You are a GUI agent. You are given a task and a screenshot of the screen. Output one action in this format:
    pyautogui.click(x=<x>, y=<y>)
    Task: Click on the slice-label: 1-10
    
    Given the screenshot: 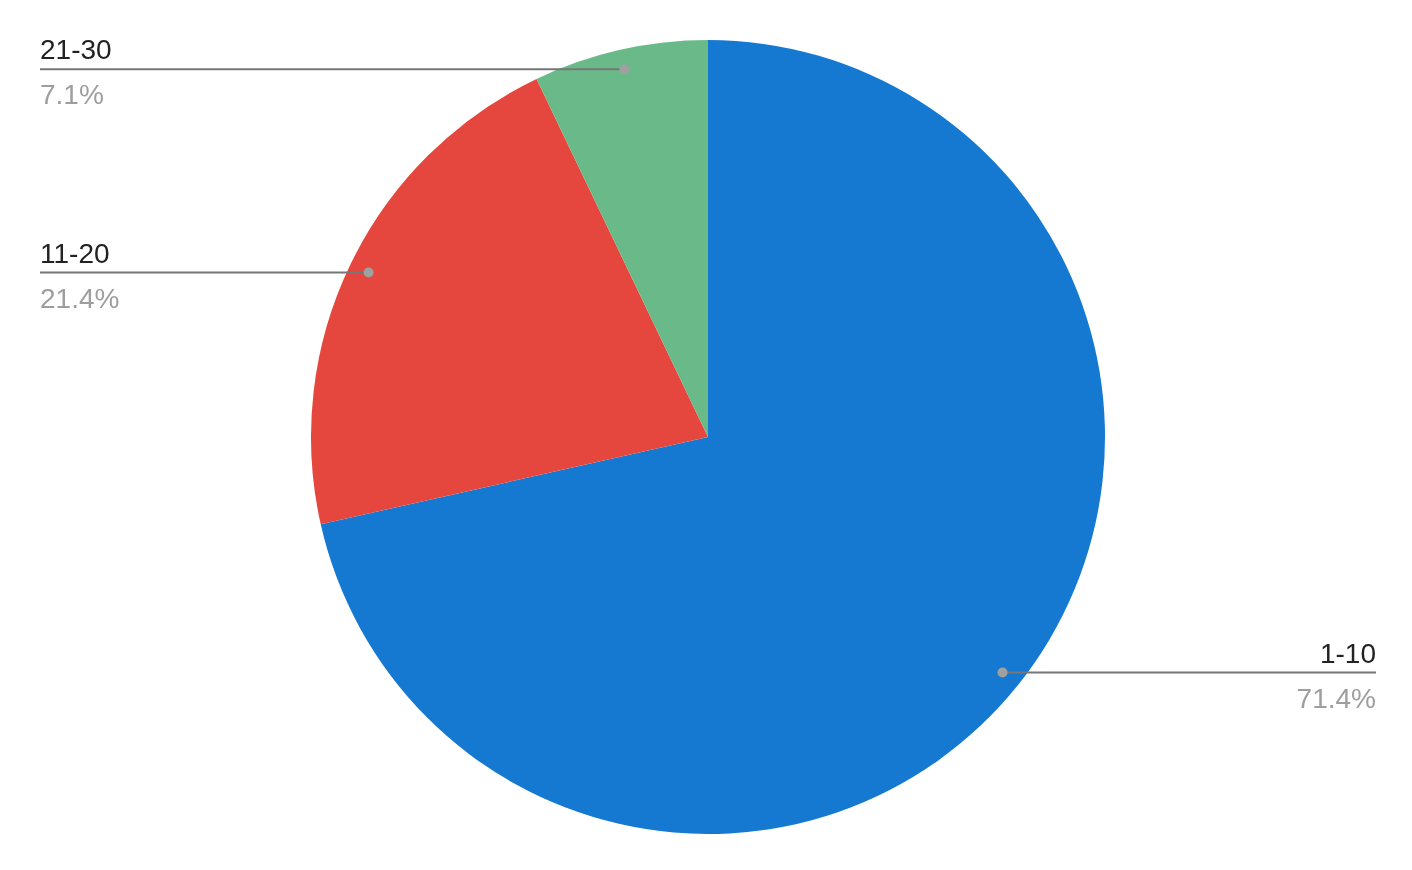 What is the action you would take?
    pyautogui.click(x=1347, y=653)
    